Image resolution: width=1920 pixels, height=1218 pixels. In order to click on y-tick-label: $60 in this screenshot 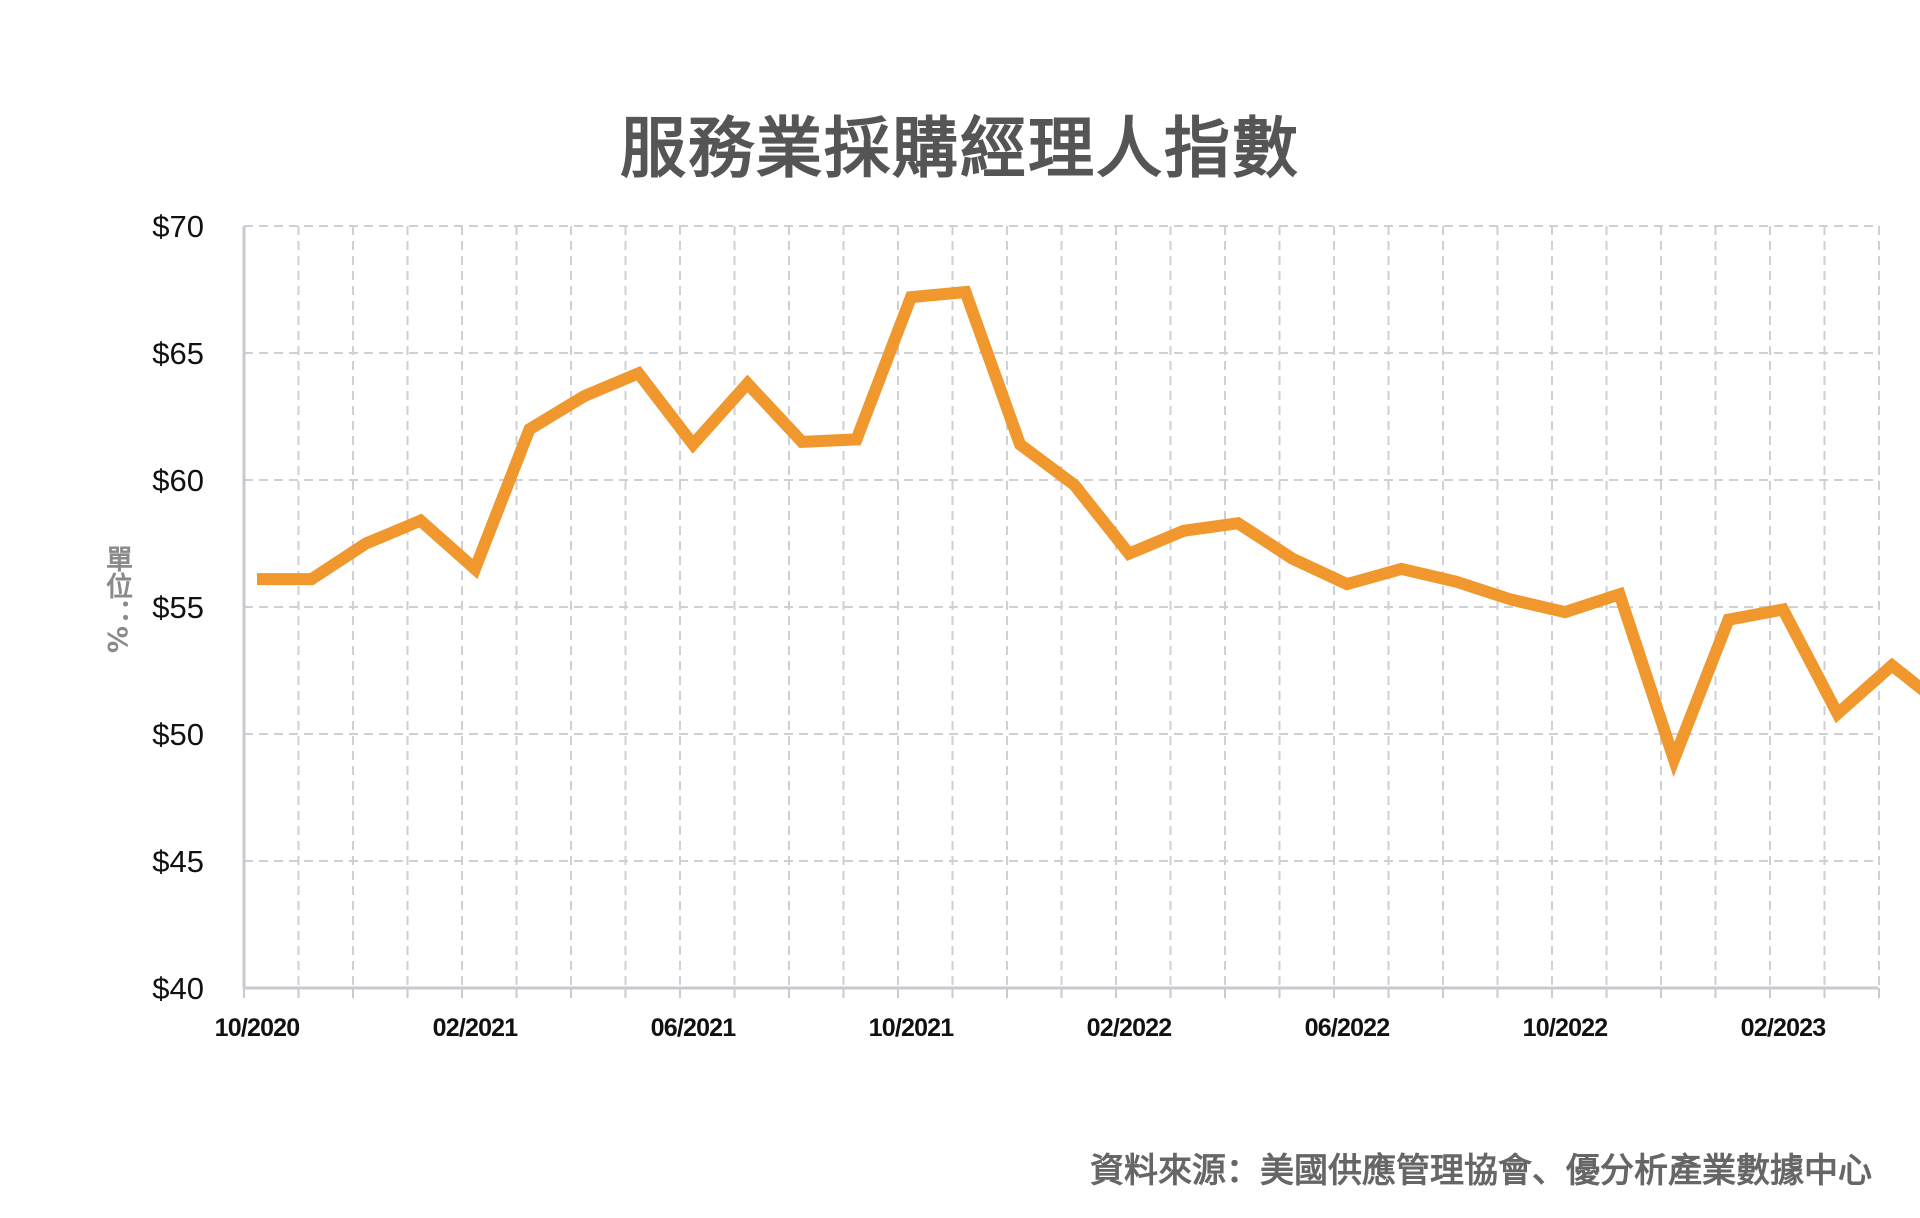, I will do `click(178, 480)`.